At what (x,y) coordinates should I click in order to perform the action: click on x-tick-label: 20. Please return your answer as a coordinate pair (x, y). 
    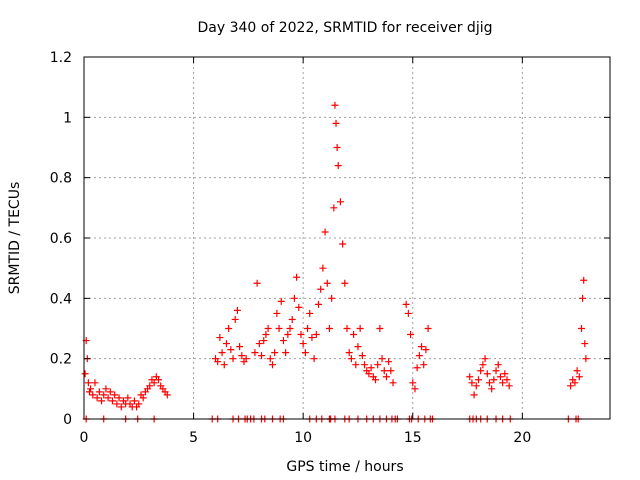
    Looking at the image, I should click on (522, 438).